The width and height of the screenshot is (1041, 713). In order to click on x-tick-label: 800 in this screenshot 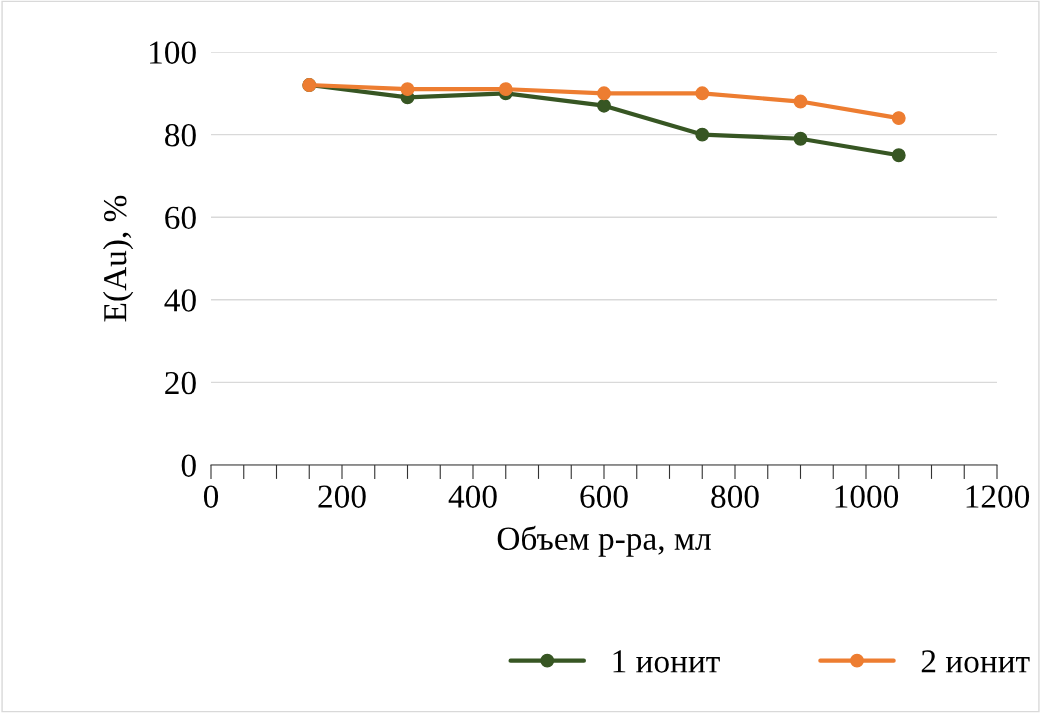, I will do `click(735, 496)`.